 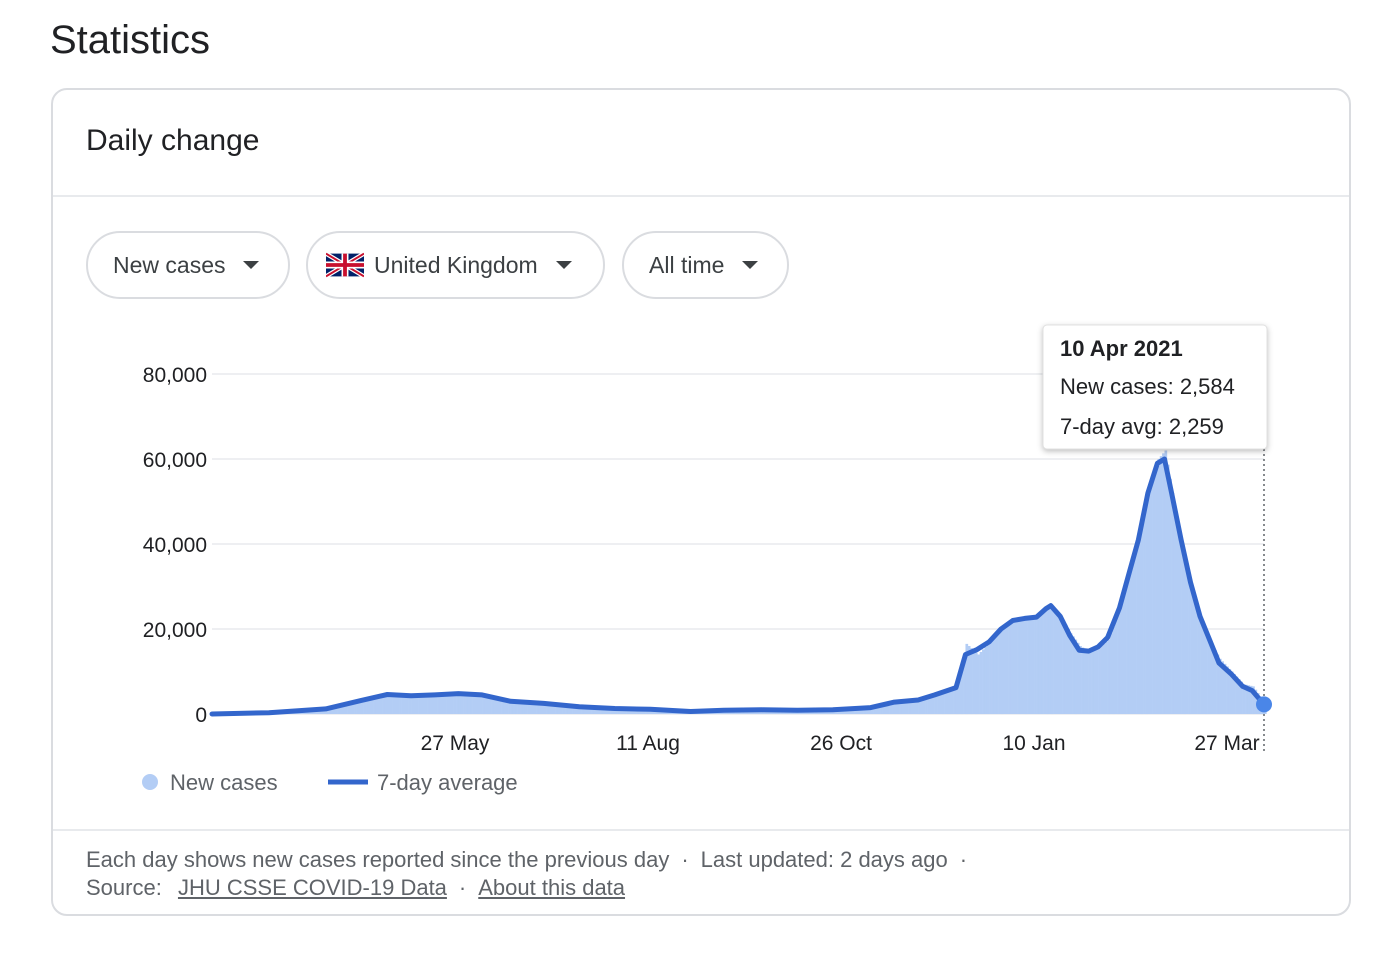 What do you see at coordinates (1033, 743) in the screenshot?
I see `x-tick-label: 10 Jan` at bounding box center [1033, 743].